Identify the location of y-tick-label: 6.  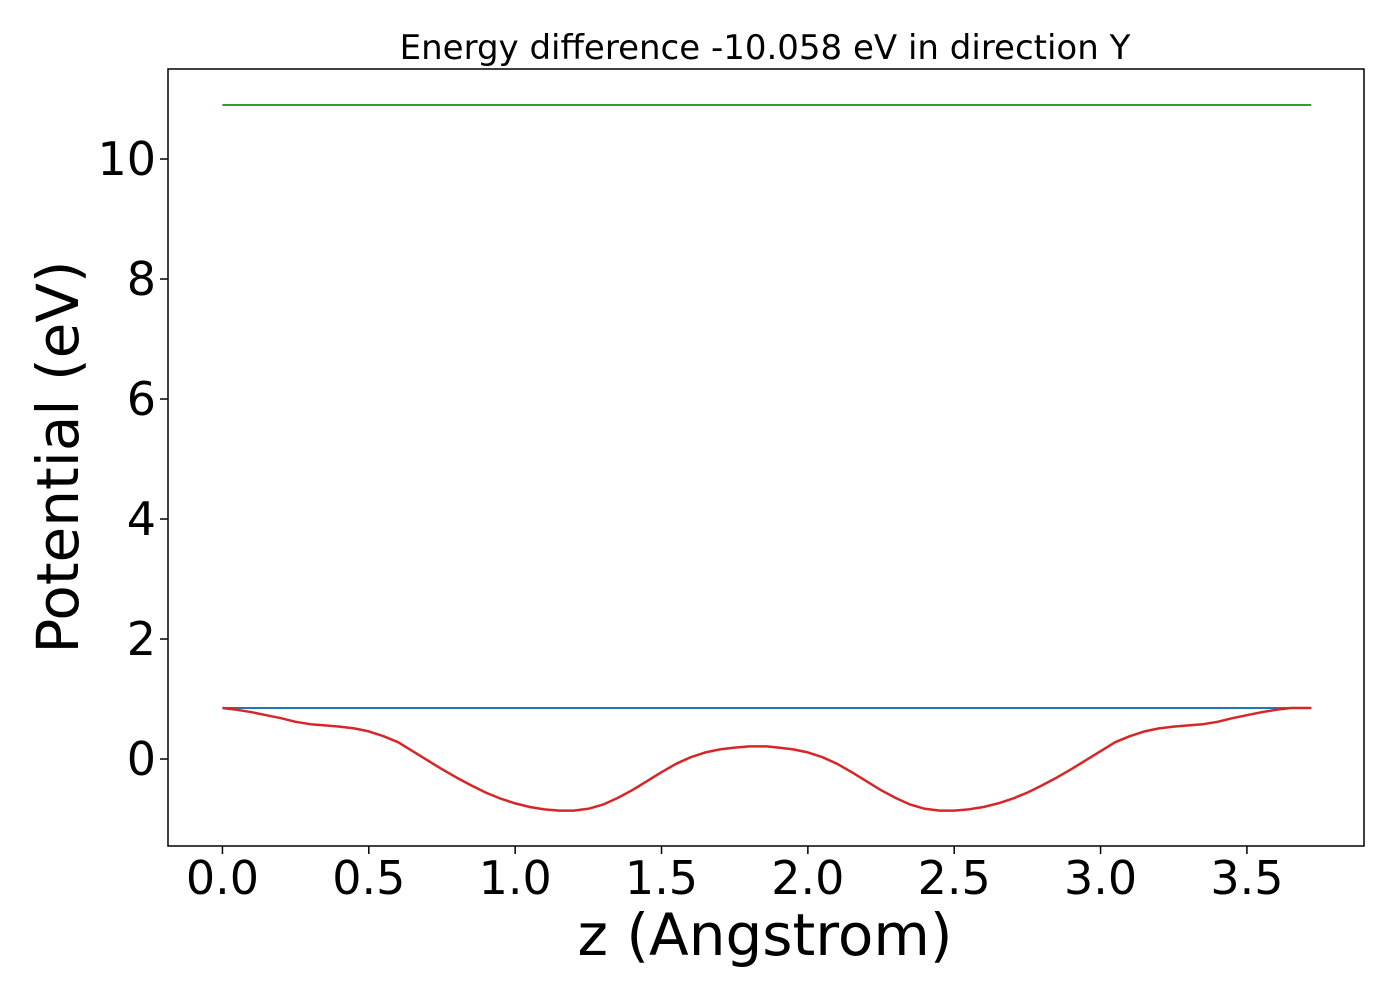
(141, 399).